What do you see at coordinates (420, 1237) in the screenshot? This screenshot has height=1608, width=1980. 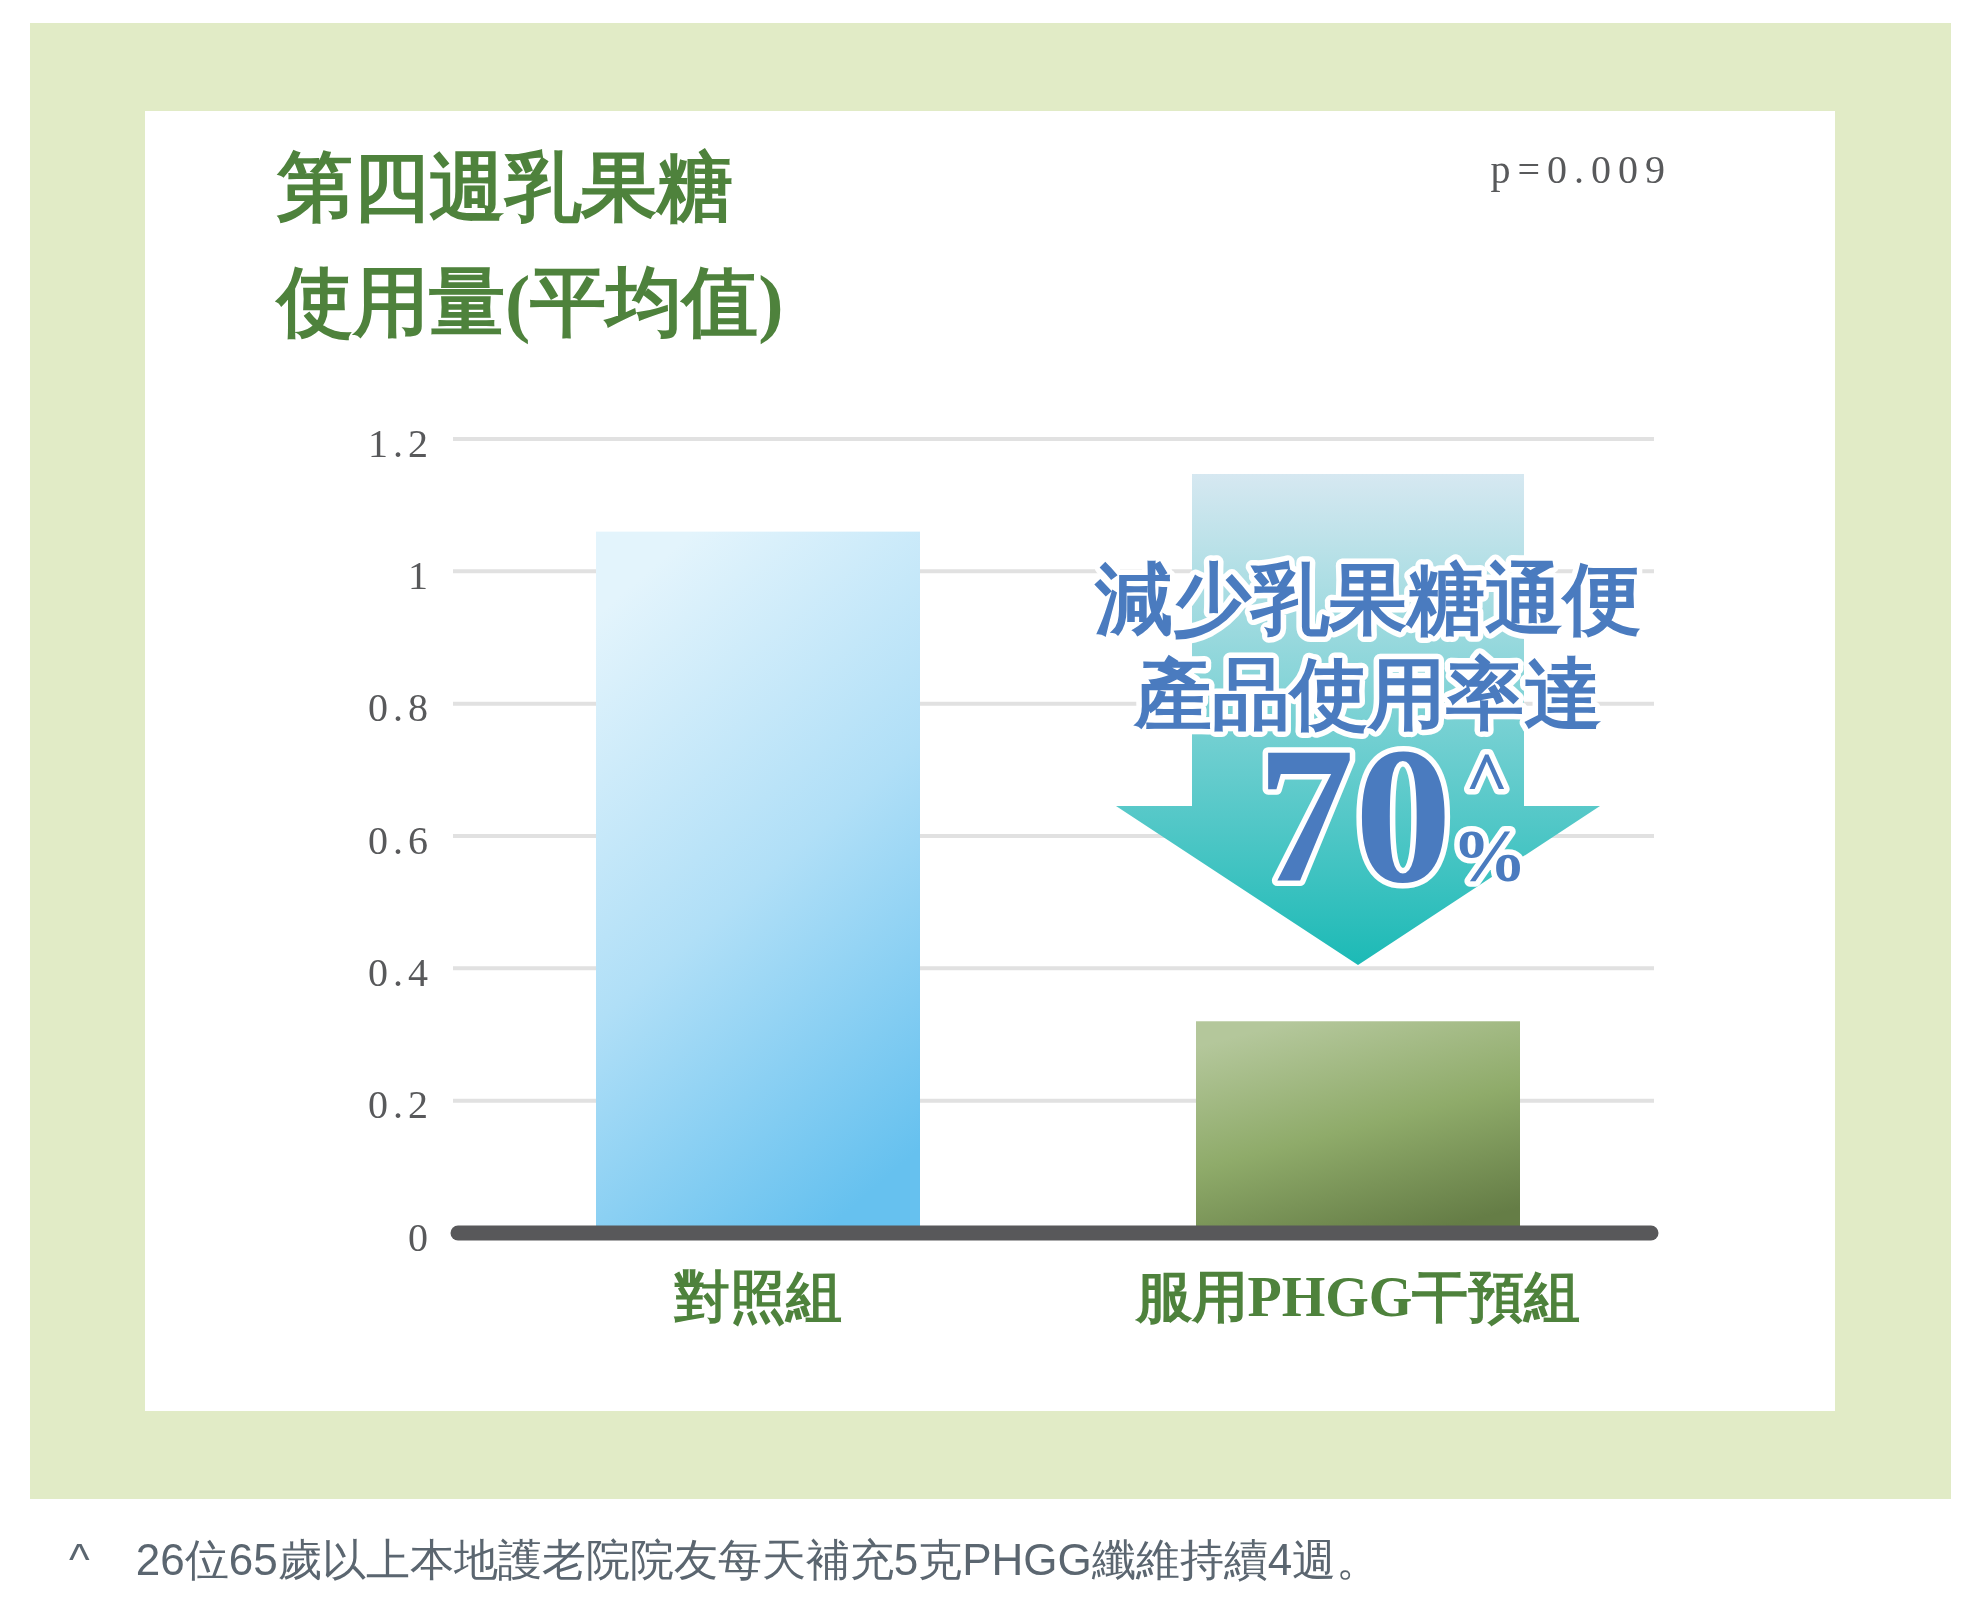 I see `y-tick-label: 0` at bounding box center [420, 1237].